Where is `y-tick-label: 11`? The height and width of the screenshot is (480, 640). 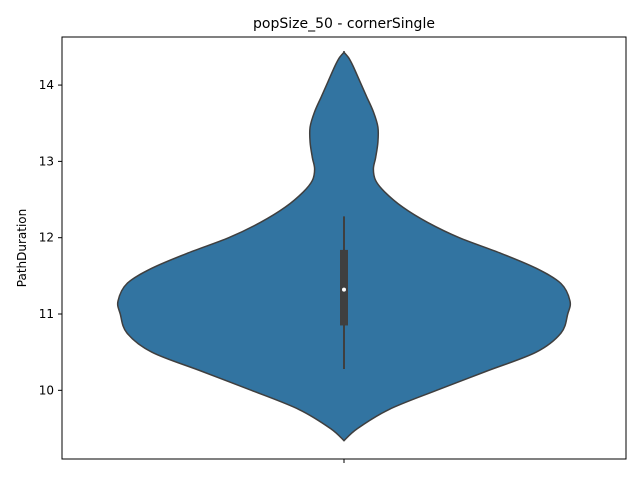
y-tick-label: 11 is located at coordinates (46, 314).